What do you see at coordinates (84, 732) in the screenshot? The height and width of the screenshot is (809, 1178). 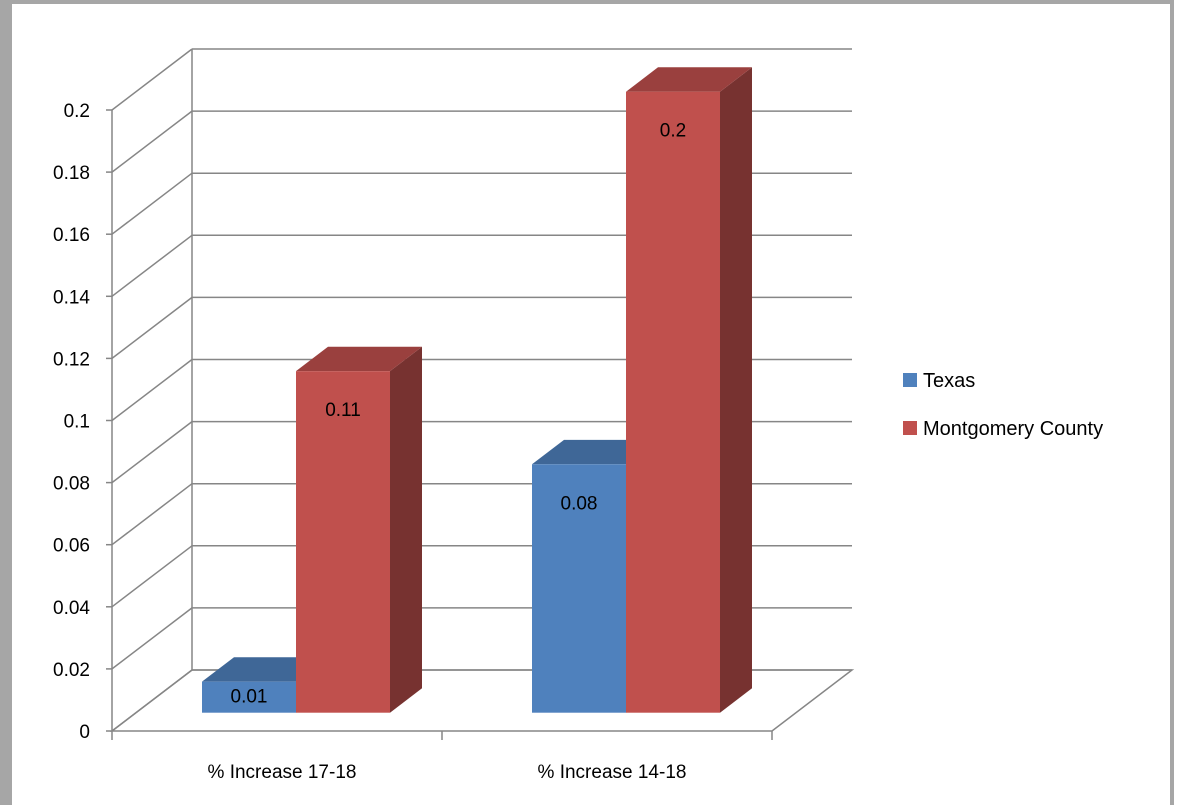 I see `y-tick-label: 0` at bounding box center [84, 732].